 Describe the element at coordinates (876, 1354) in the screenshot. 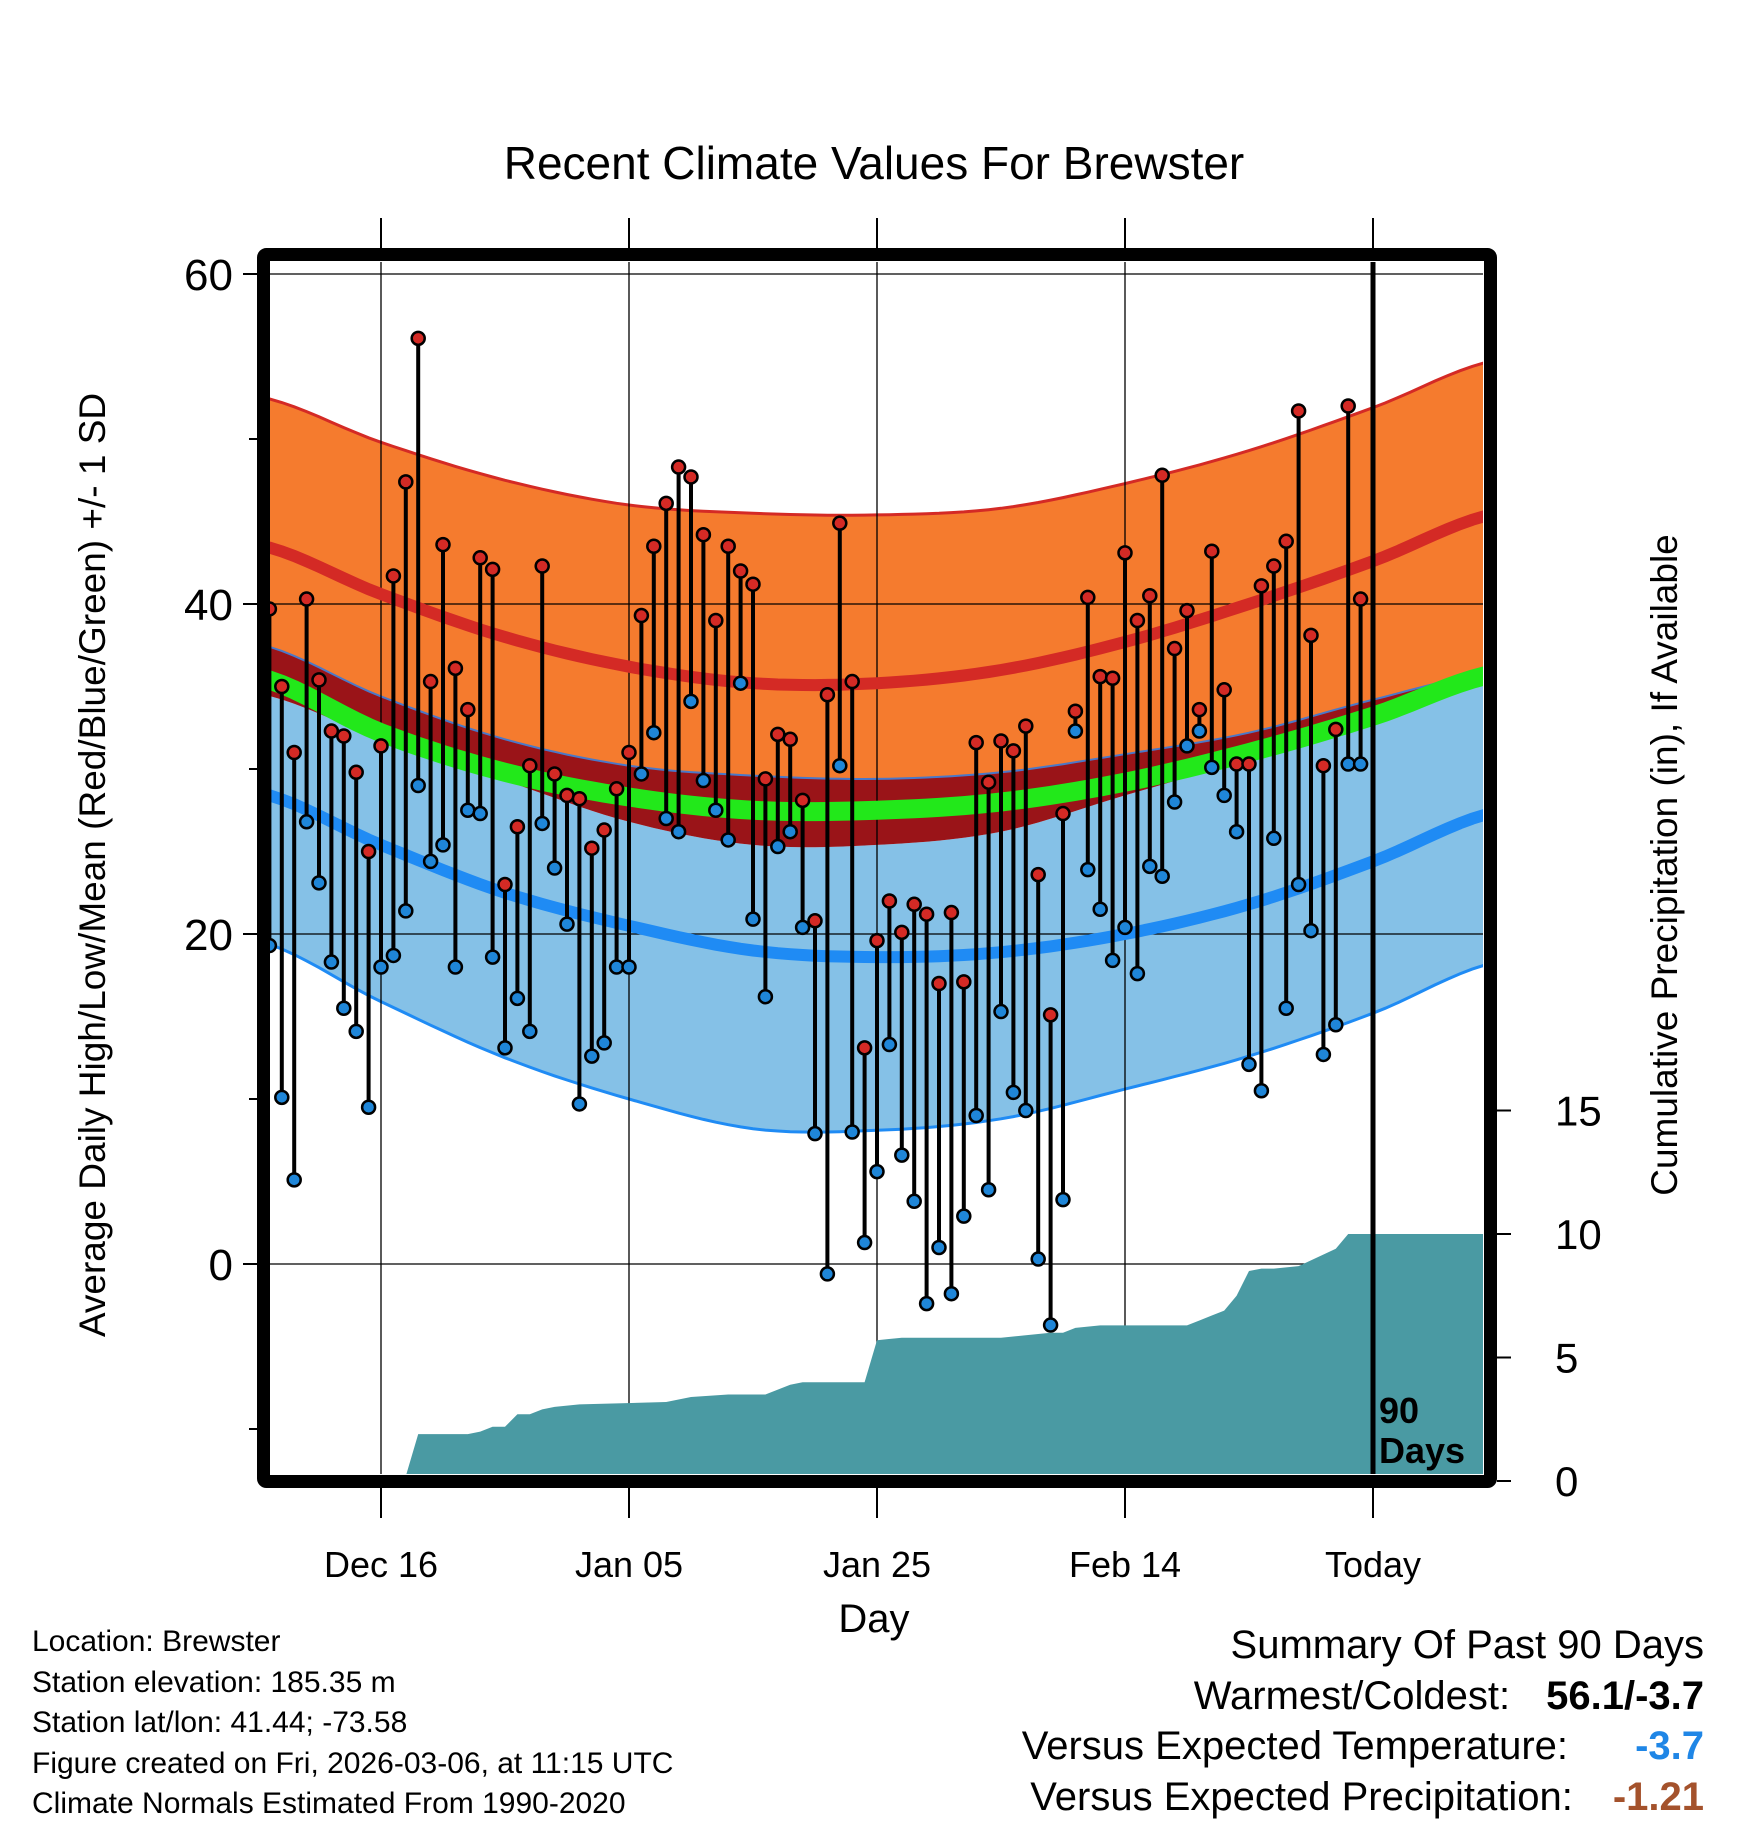

I see `precip-area` at that location.